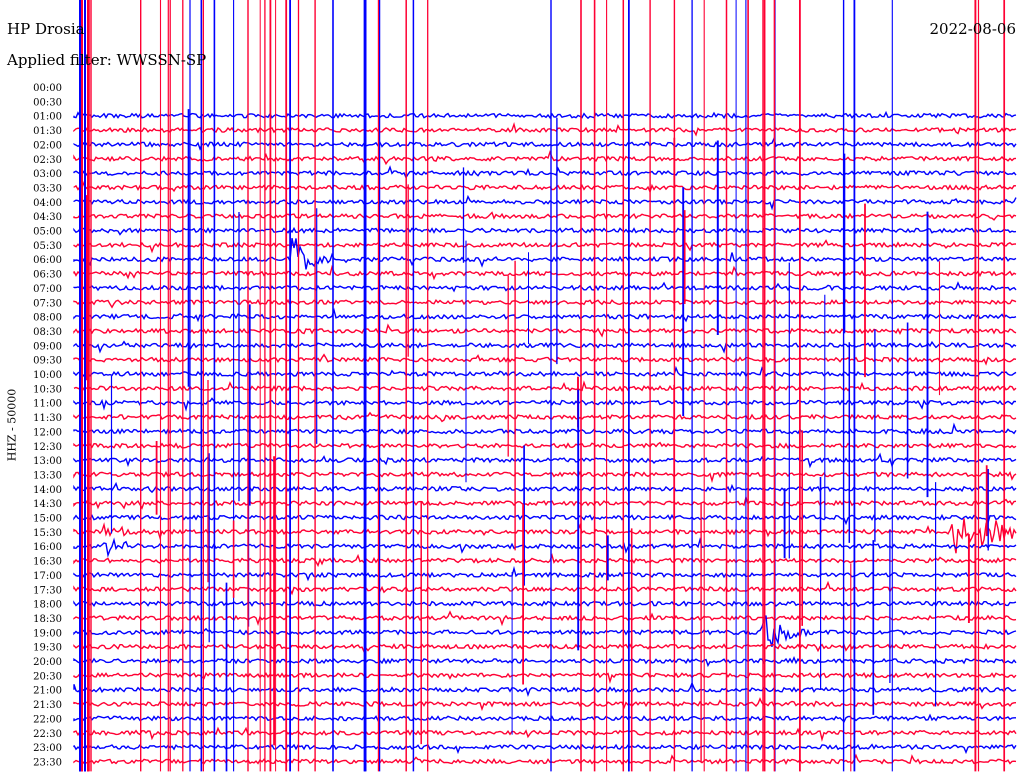 This screenshot has height=780, width=1024. What do you see at coordinates (47, 102) in the screenshot?
I see `time-label: 00:30` at bounding box center [47, 102].